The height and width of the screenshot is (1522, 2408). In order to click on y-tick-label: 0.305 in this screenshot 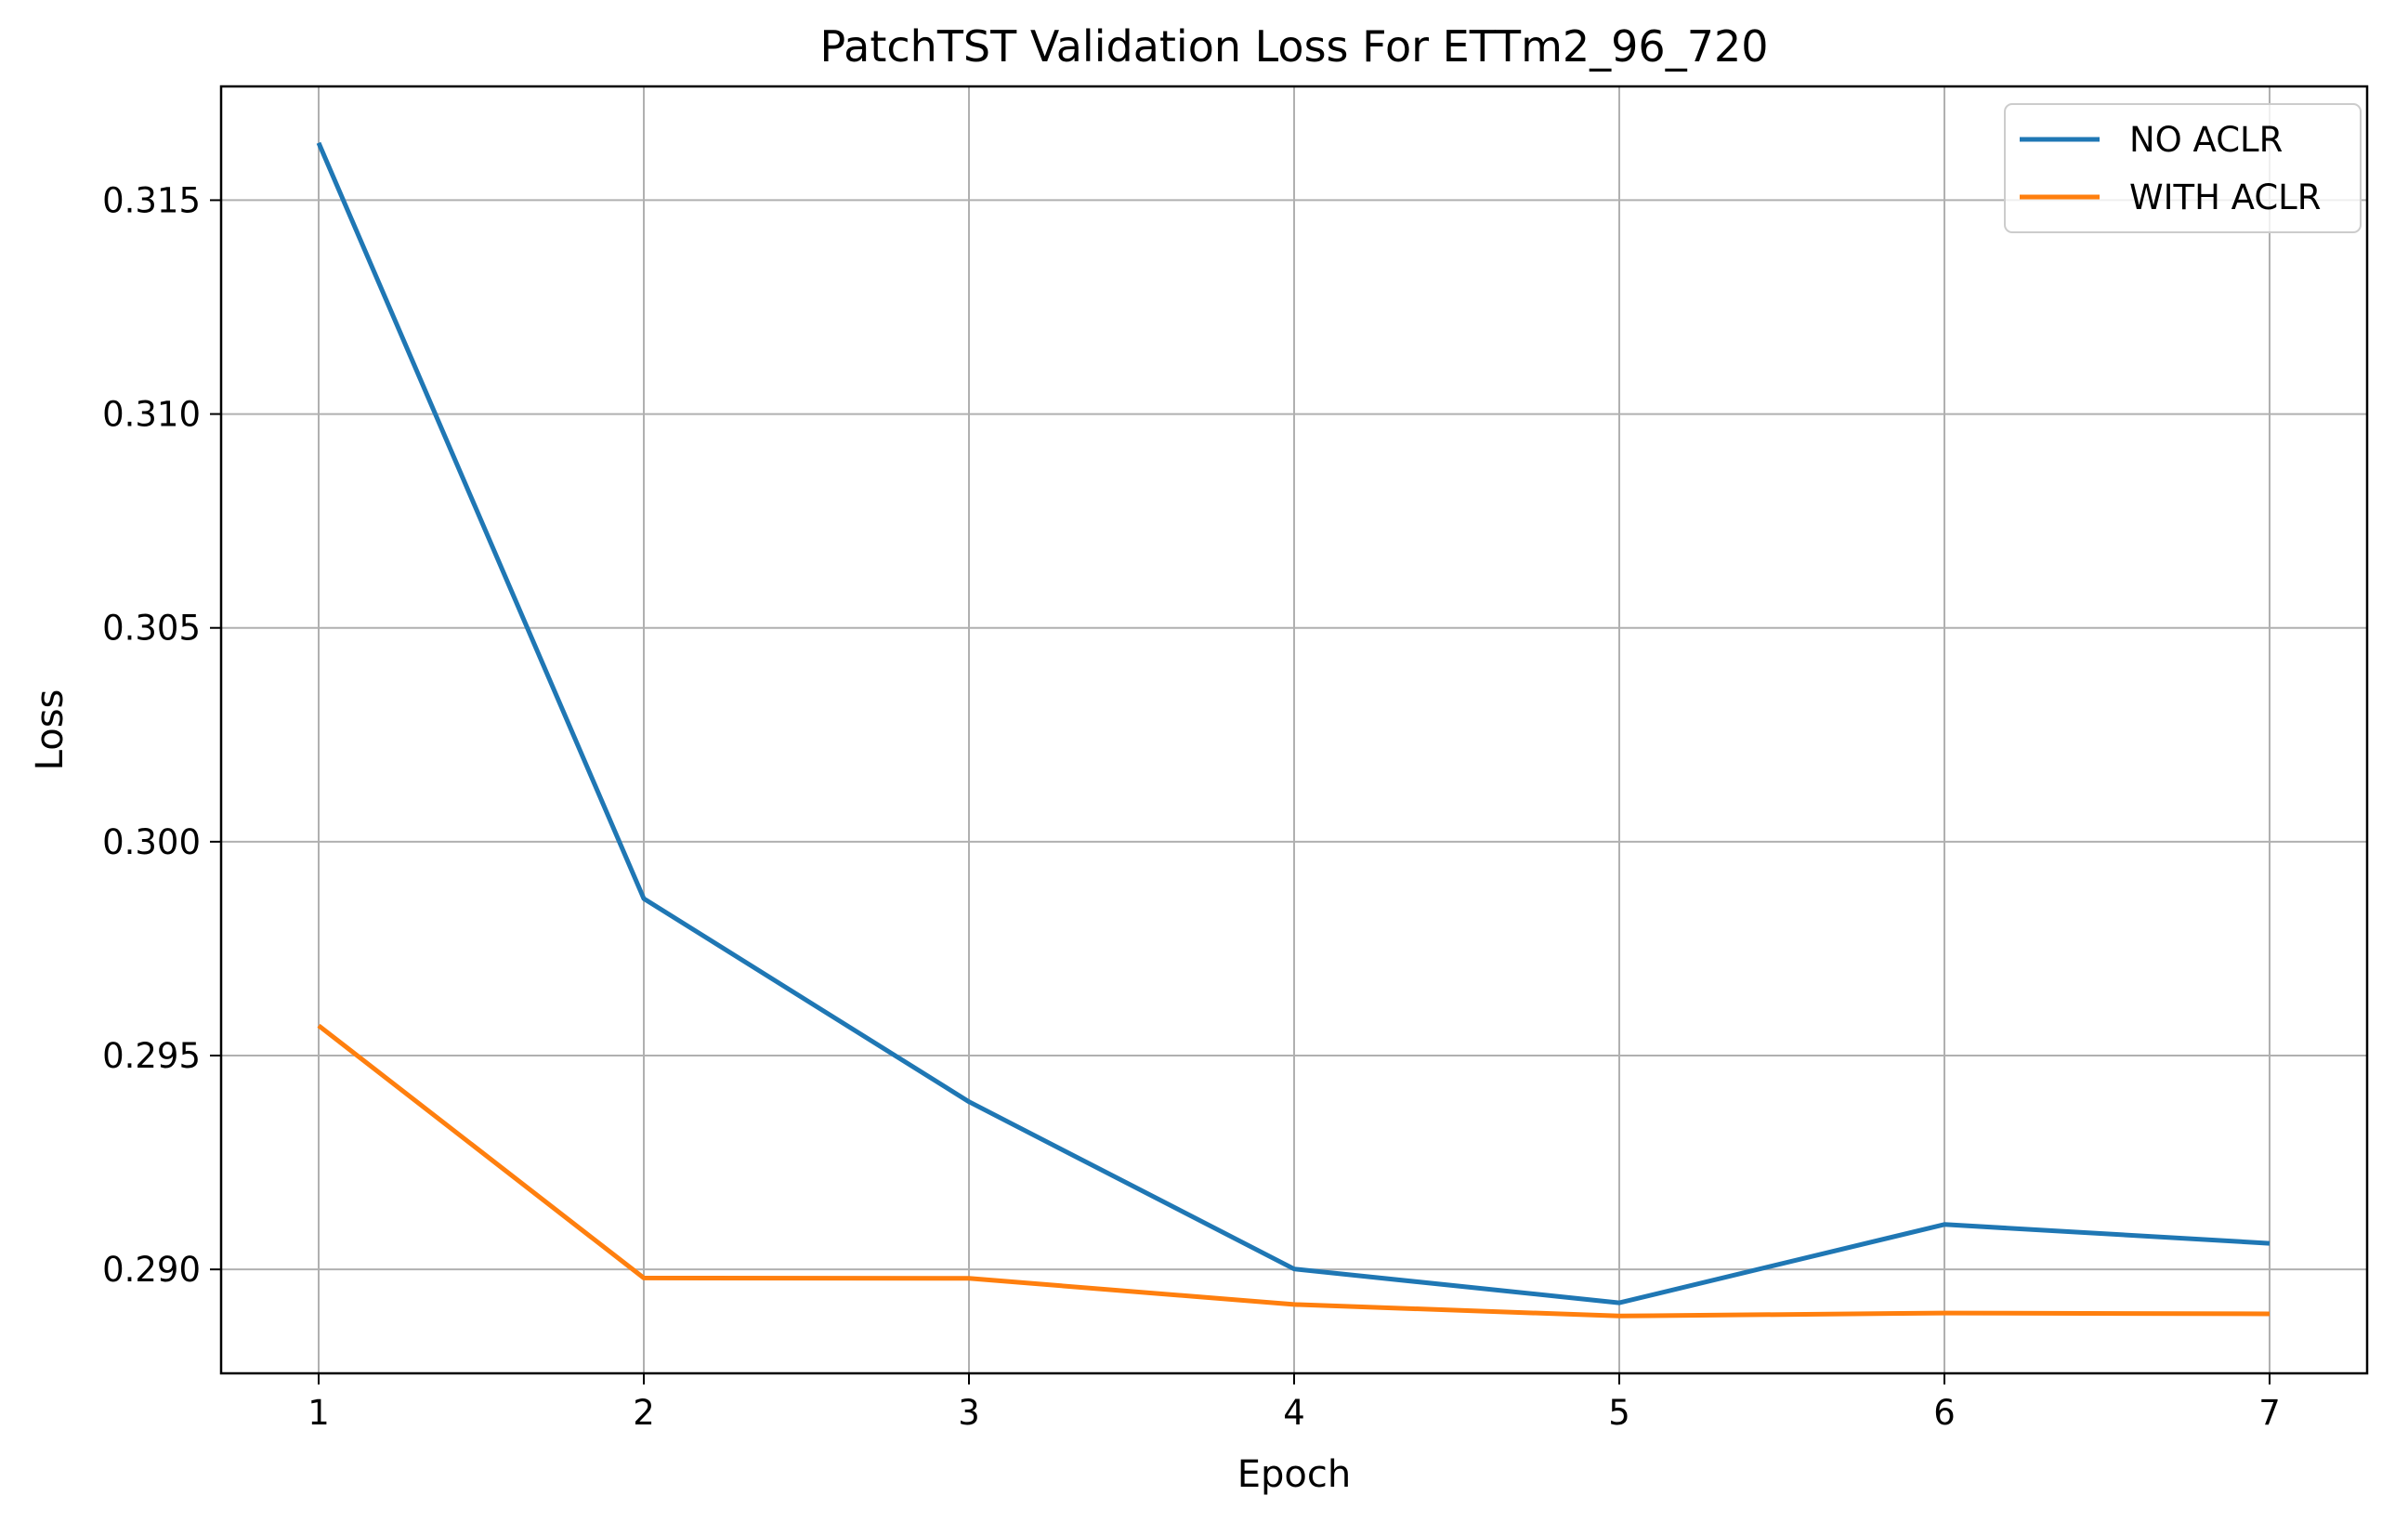, I will do `click(151, 629)`.